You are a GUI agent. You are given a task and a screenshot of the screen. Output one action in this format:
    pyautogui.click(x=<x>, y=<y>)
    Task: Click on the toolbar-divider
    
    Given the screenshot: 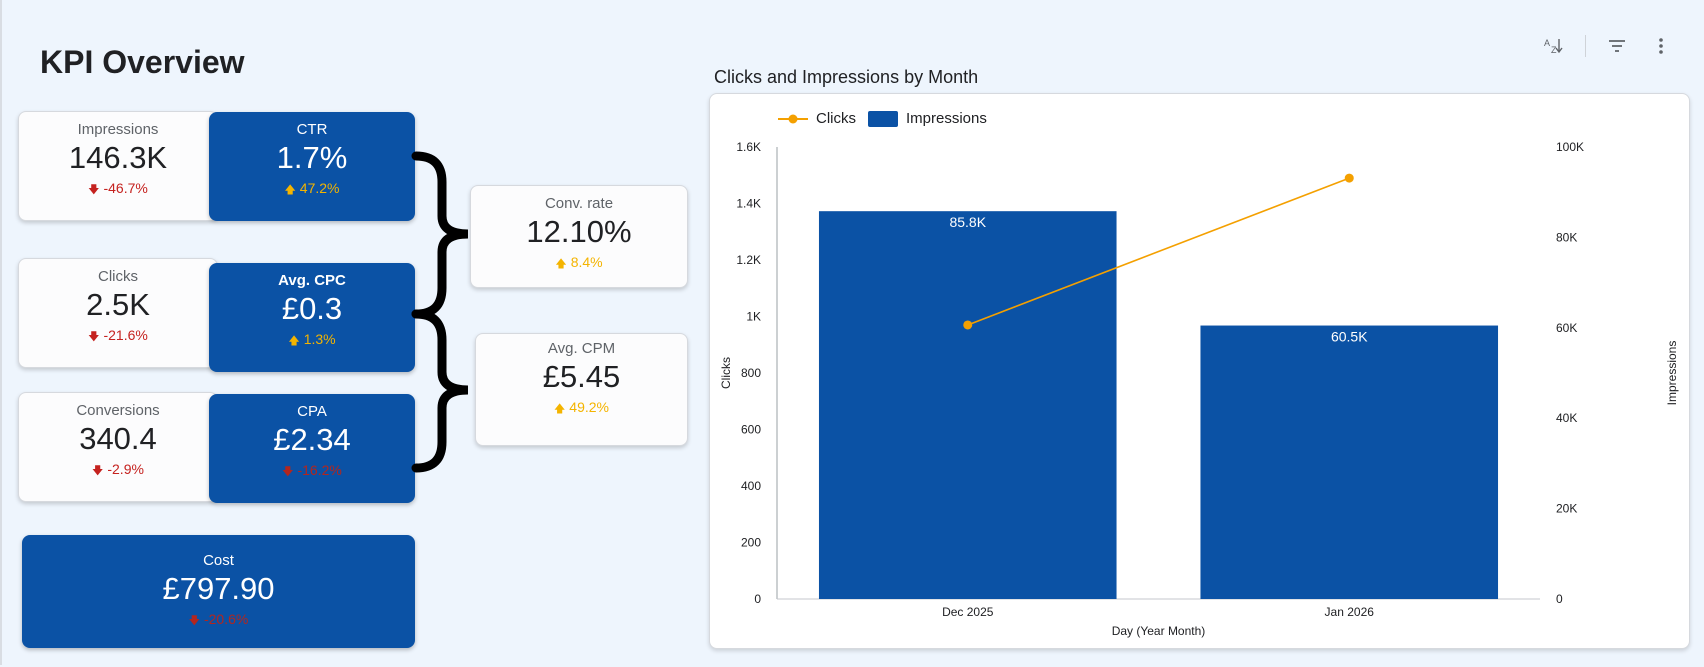 What is the action you would take?
    pyautogui.click(x=1585, y=46)
    